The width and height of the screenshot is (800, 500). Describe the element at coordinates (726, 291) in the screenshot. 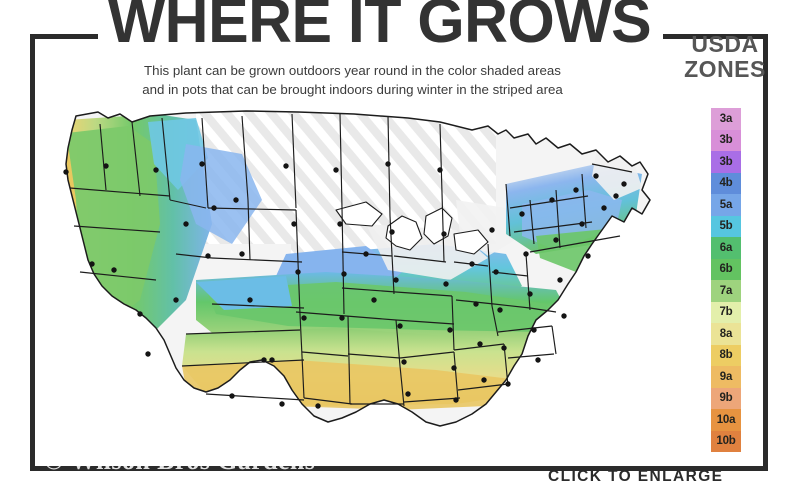

I see `legend-swatch-7a: 7a` at that location.